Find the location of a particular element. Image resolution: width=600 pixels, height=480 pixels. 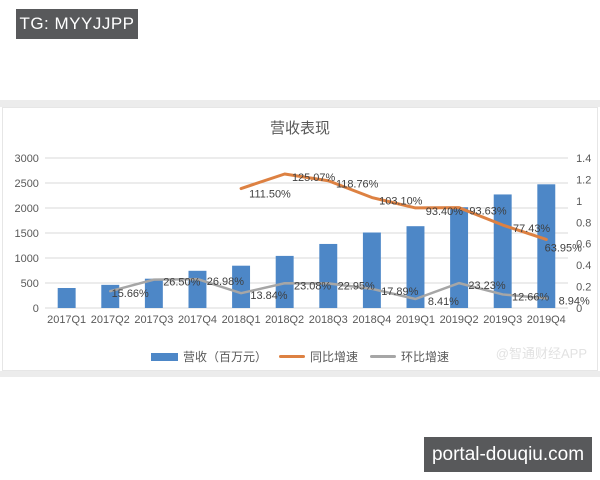

data-label: 103.10% is located at coordinates (400, 202).